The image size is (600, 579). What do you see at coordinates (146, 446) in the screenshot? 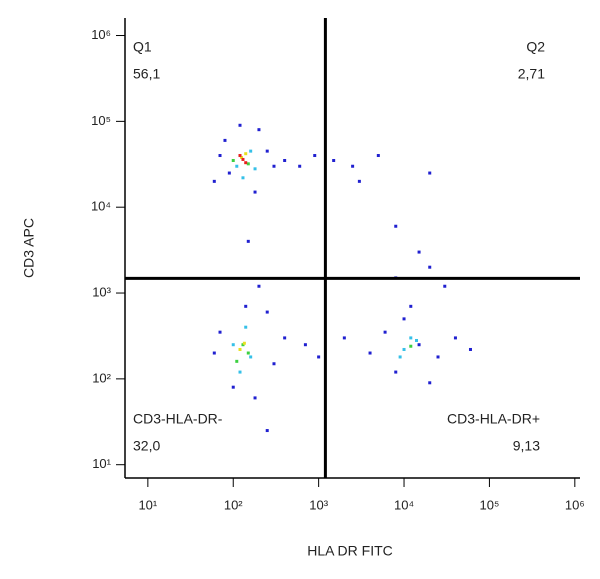
I see `quadrant-value: 32,0` at bounding box center [146, 446].